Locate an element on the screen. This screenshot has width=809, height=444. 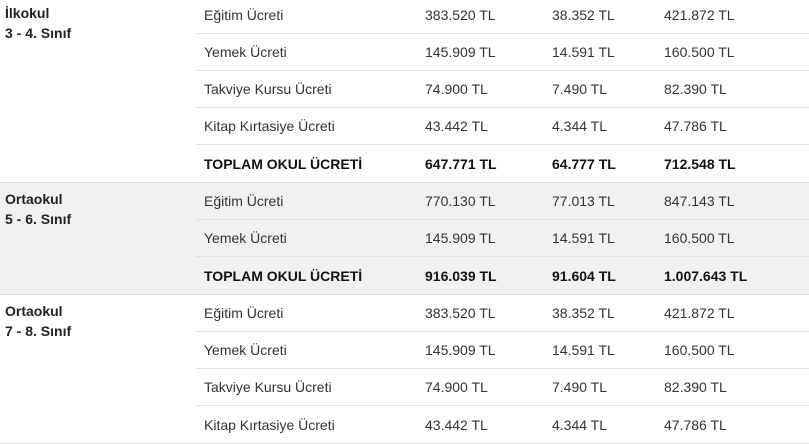
level-label: İlkokul 3 - 4. Sınıf is located at coordinates (98, 91).